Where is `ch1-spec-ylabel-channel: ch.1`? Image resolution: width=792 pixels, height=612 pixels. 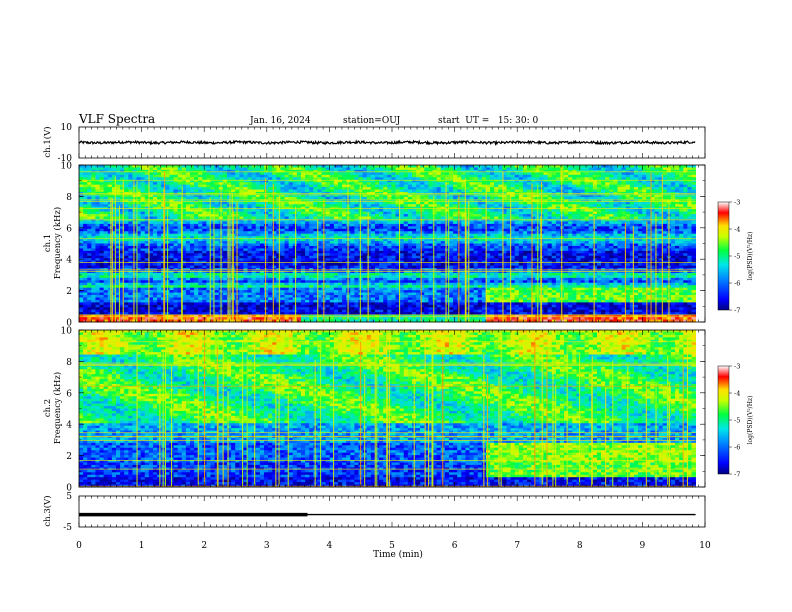
ch1-spec-ylabel-channel: ch.1 is located at coordinates (48, 243).